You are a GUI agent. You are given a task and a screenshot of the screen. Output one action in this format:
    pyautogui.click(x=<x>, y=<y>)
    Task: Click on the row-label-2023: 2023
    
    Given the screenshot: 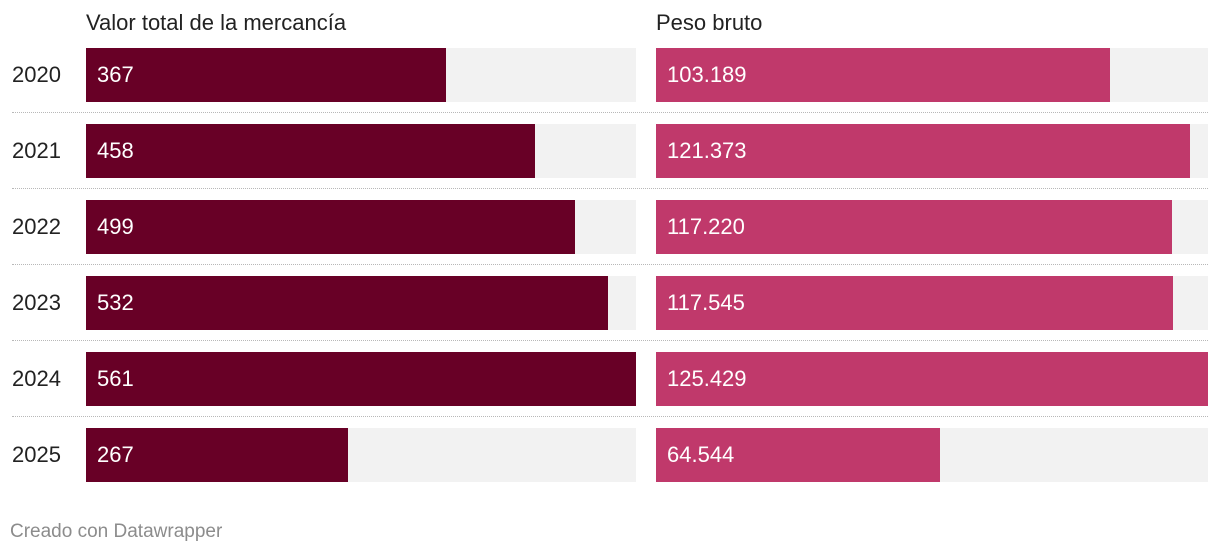 What is the action you would take?
    pyautogui.click(x=36, y=302)
    